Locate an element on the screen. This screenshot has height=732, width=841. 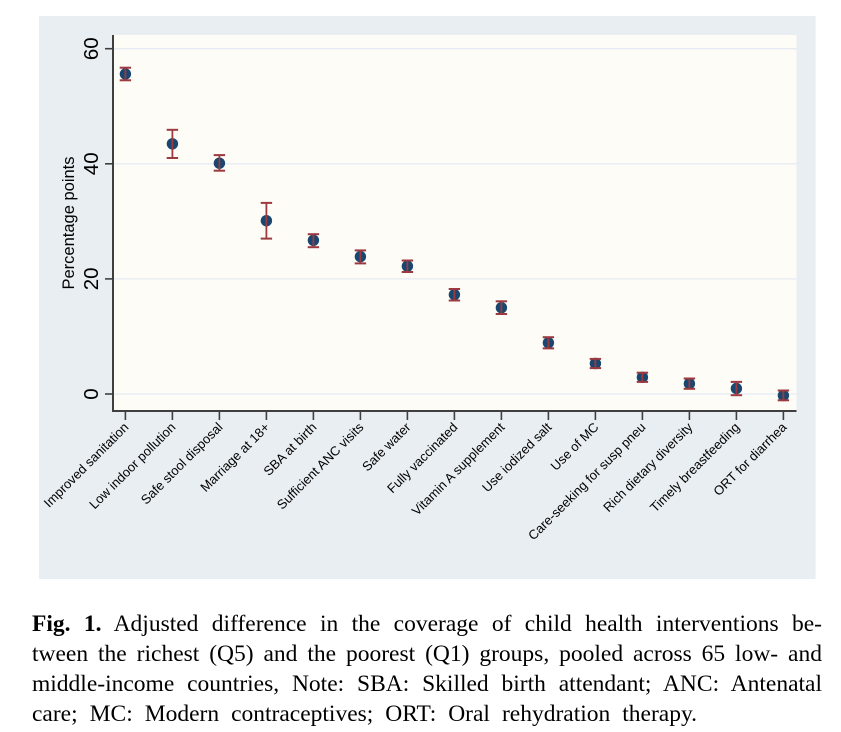
svg-text: Percentage points is located at coordinates (69, 222).